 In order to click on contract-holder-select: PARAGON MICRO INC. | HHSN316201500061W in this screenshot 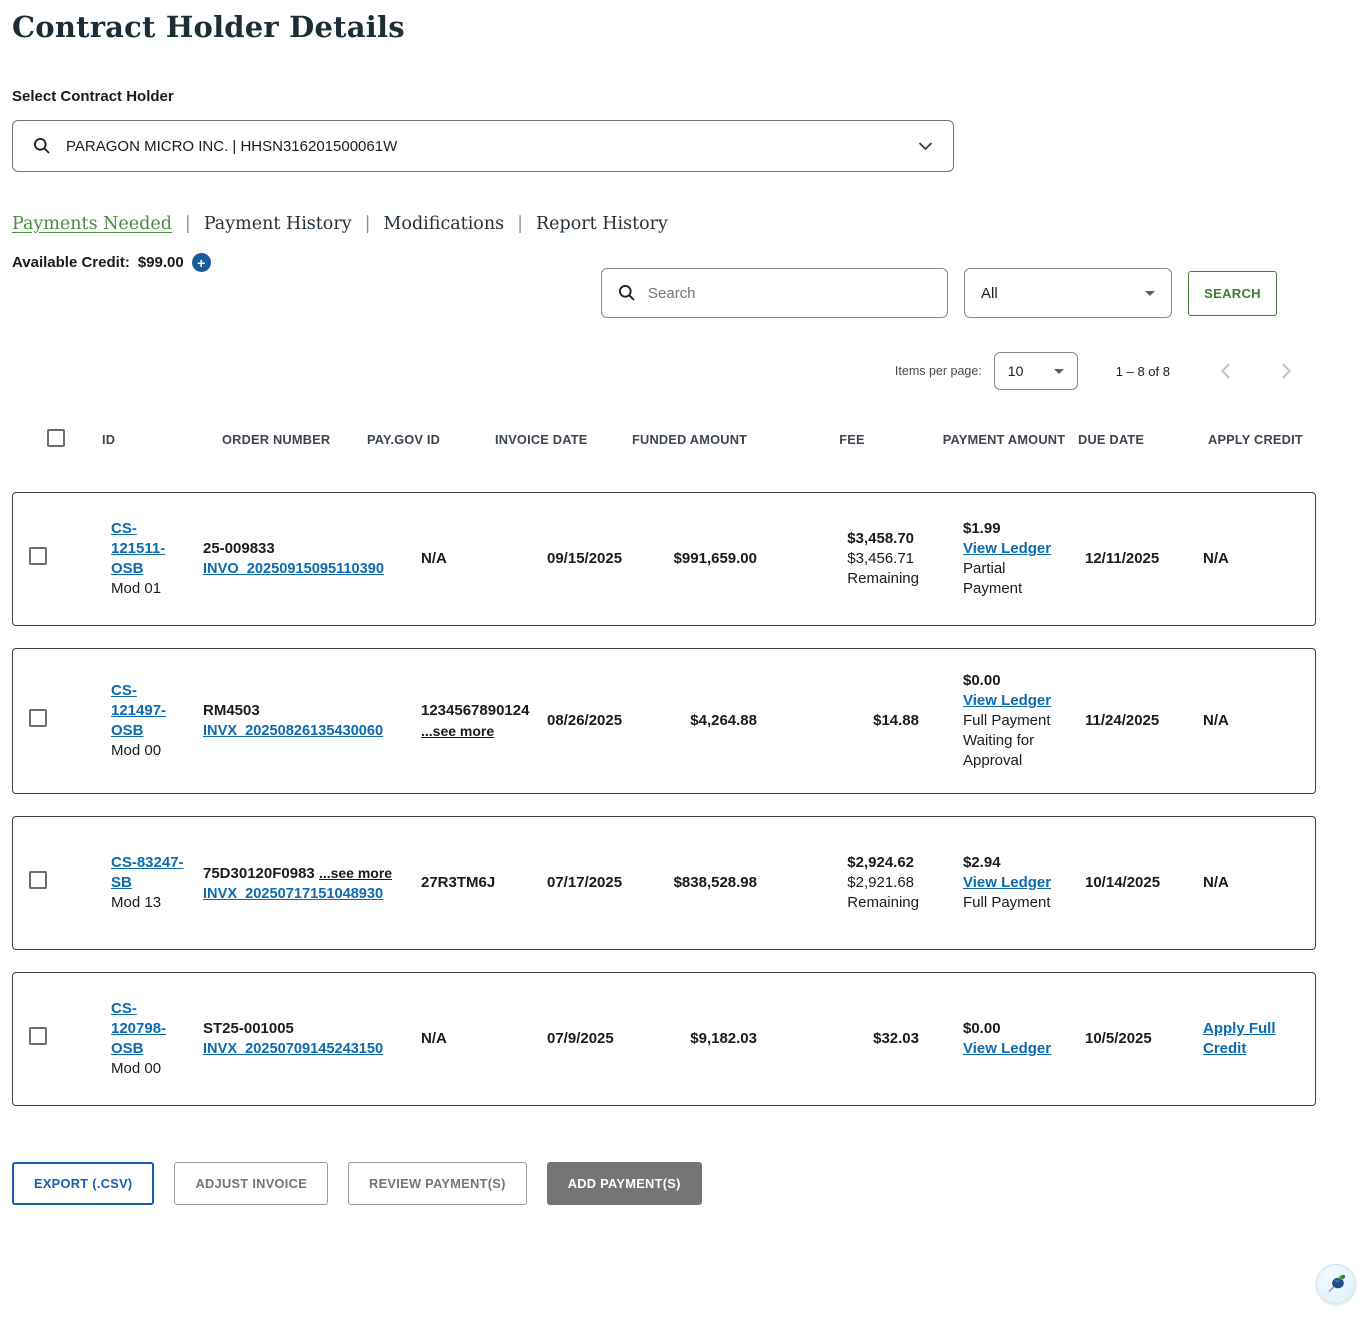, I will do `click(483, 146)`.